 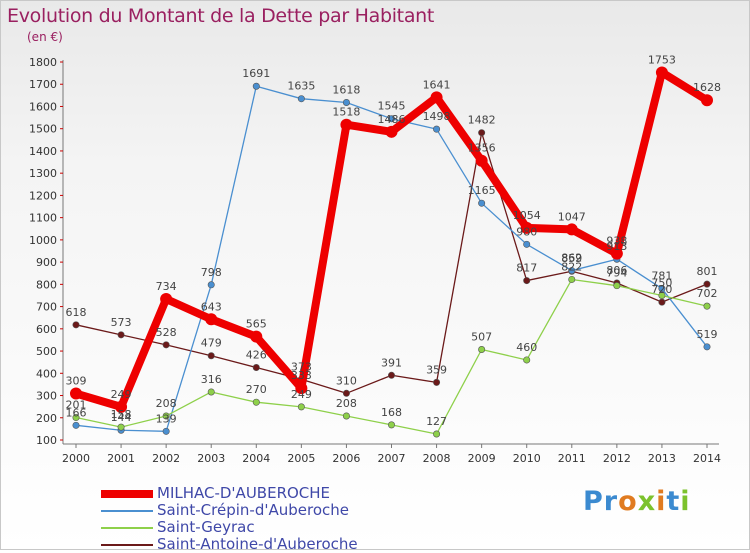 What do you see at coordinates (76, 458) in the screenshot?
I see `x-tick-label: 2000` at bounding box center [76, 458].